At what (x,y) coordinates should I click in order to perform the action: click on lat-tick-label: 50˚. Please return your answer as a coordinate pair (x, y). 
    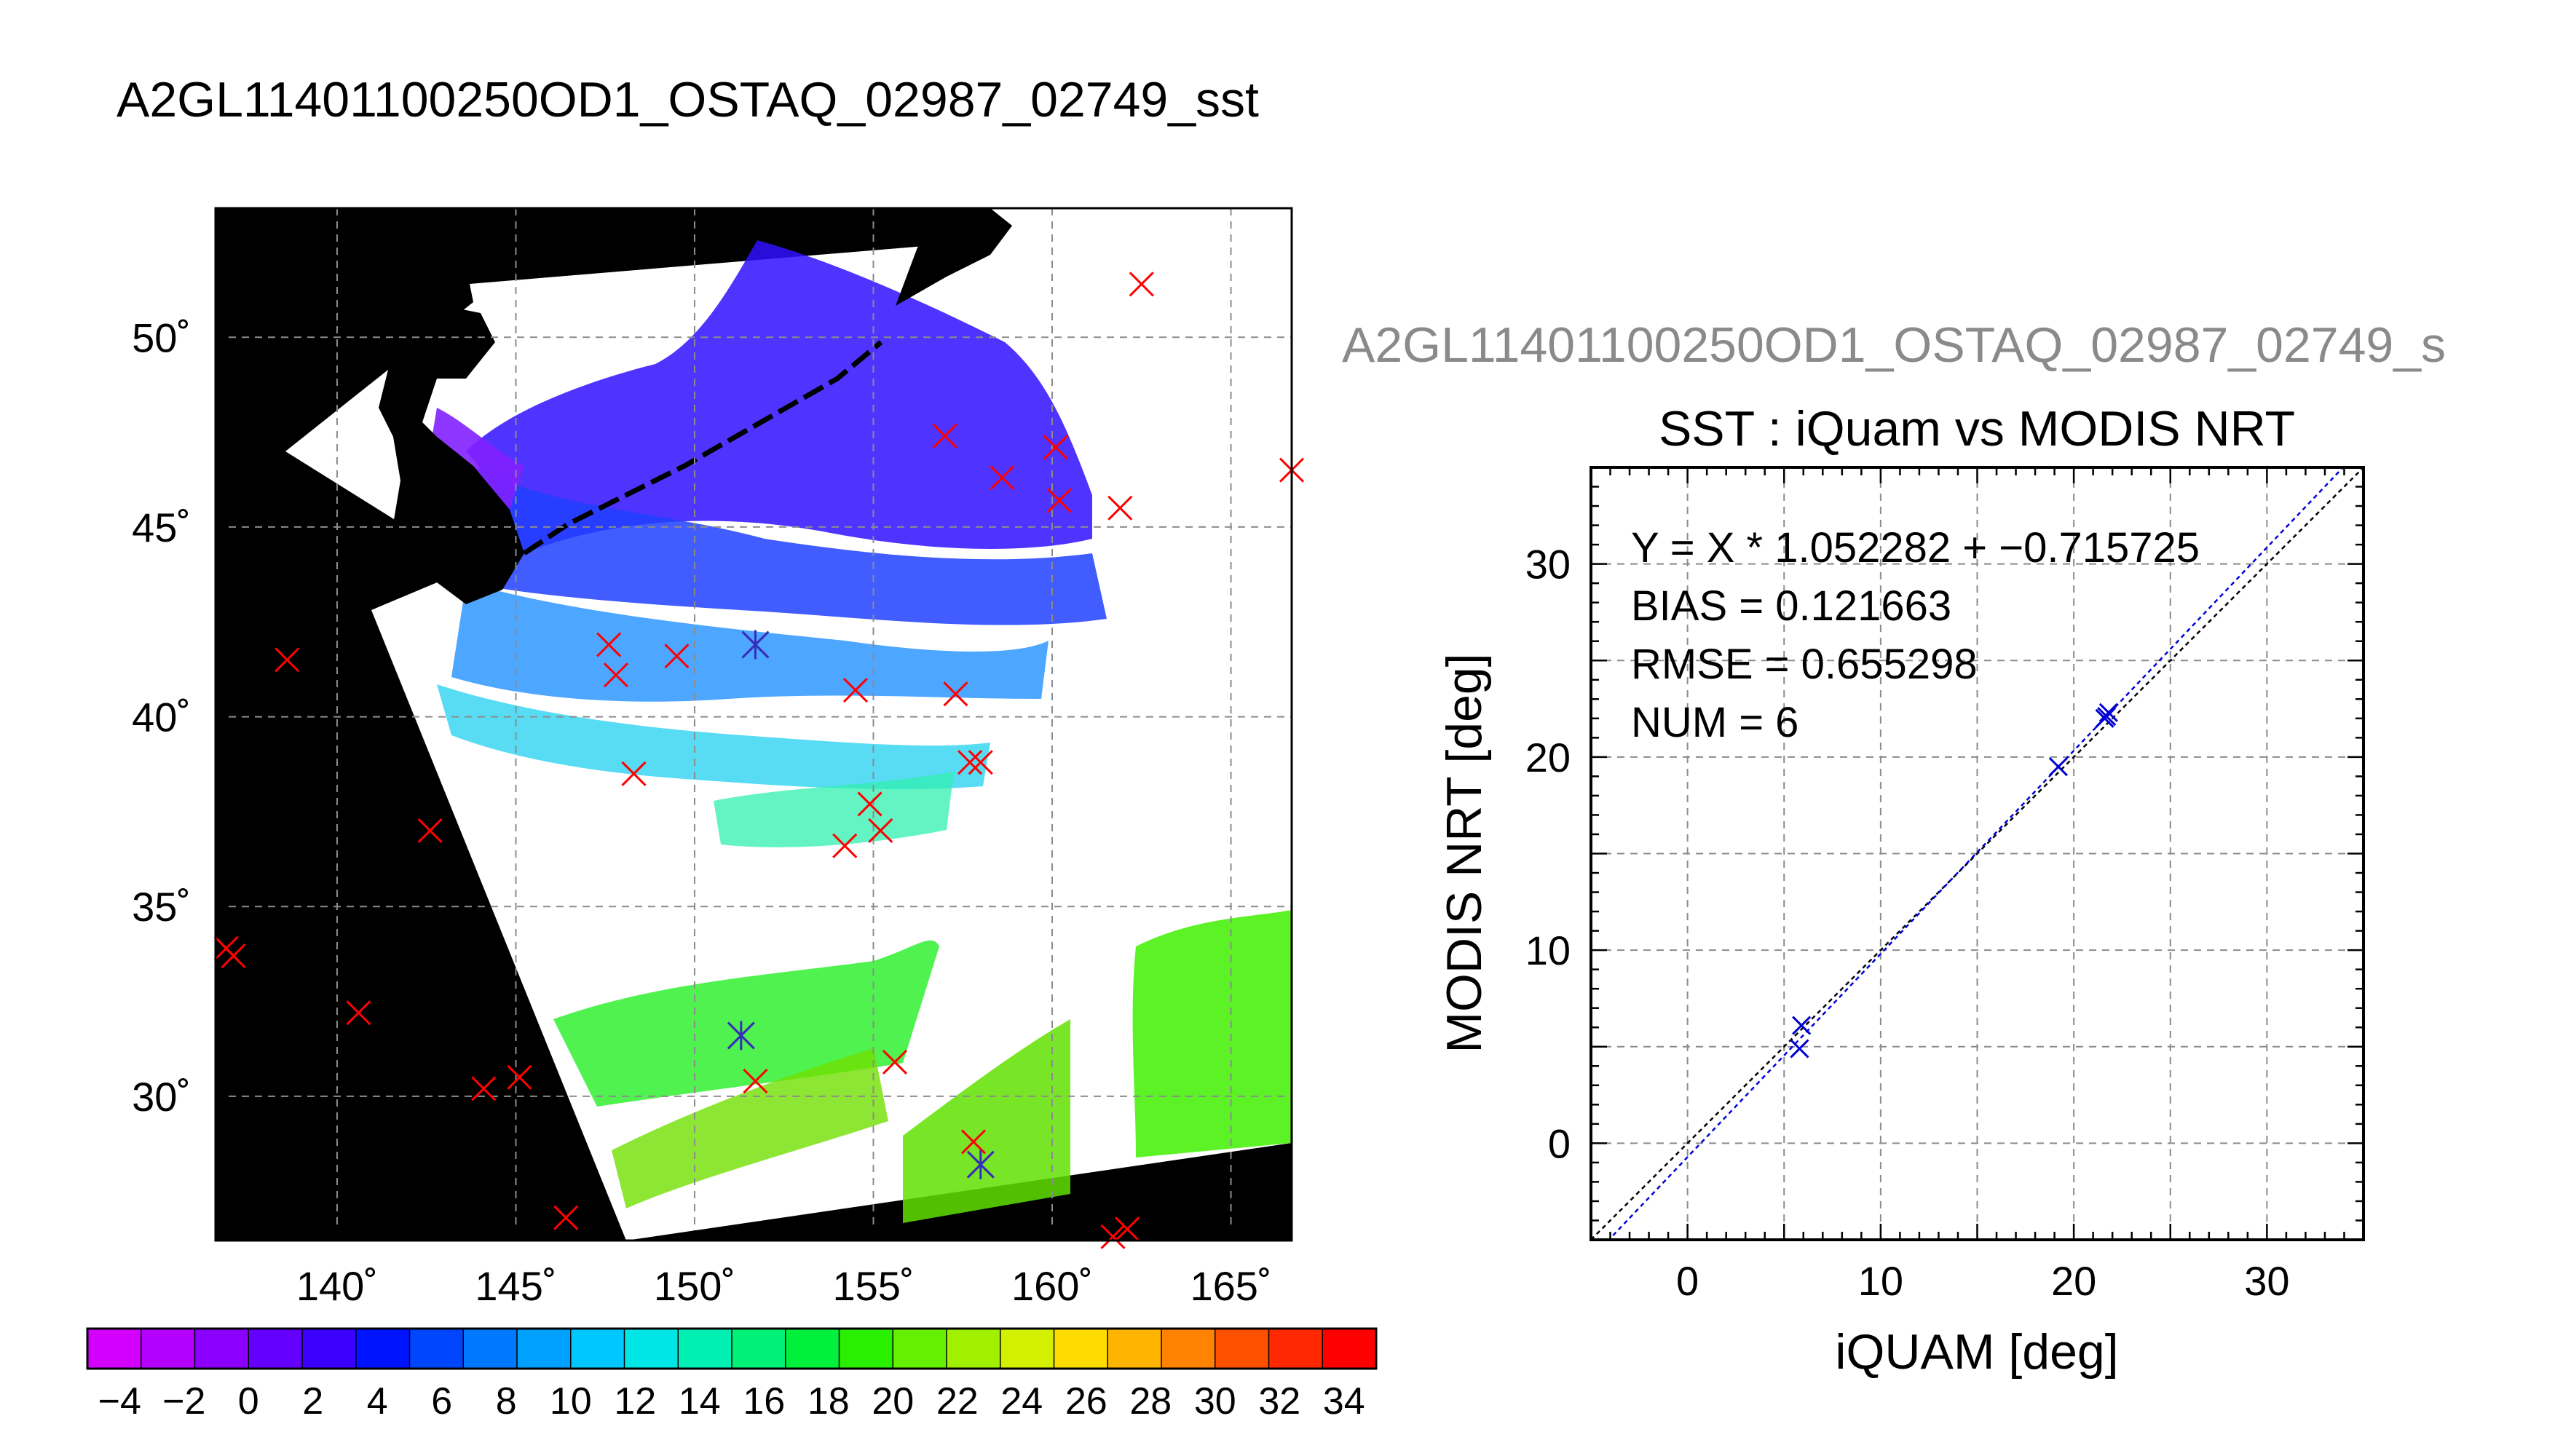
    Looking at the image, I should click on (161, 337).